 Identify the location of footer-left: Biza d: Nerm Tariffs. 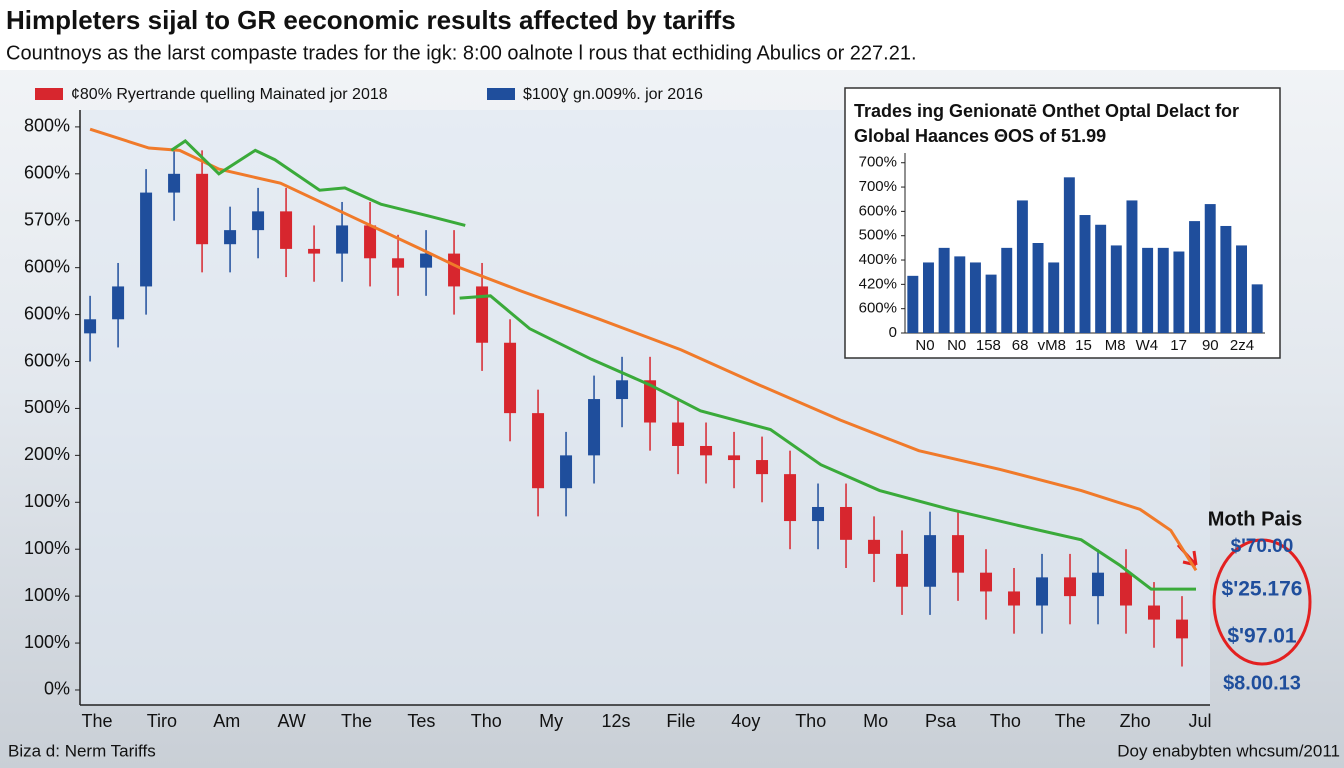
(82, 750).